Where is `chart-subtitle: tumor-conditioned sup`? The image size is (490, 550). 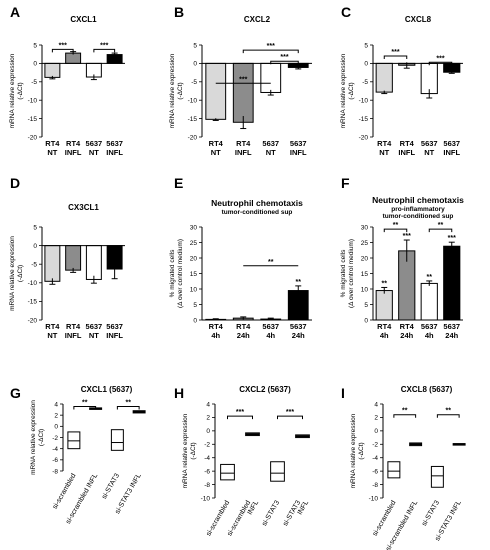 chart-subtitle: tumor-conditioned sup is located at coordinates (257, 212).